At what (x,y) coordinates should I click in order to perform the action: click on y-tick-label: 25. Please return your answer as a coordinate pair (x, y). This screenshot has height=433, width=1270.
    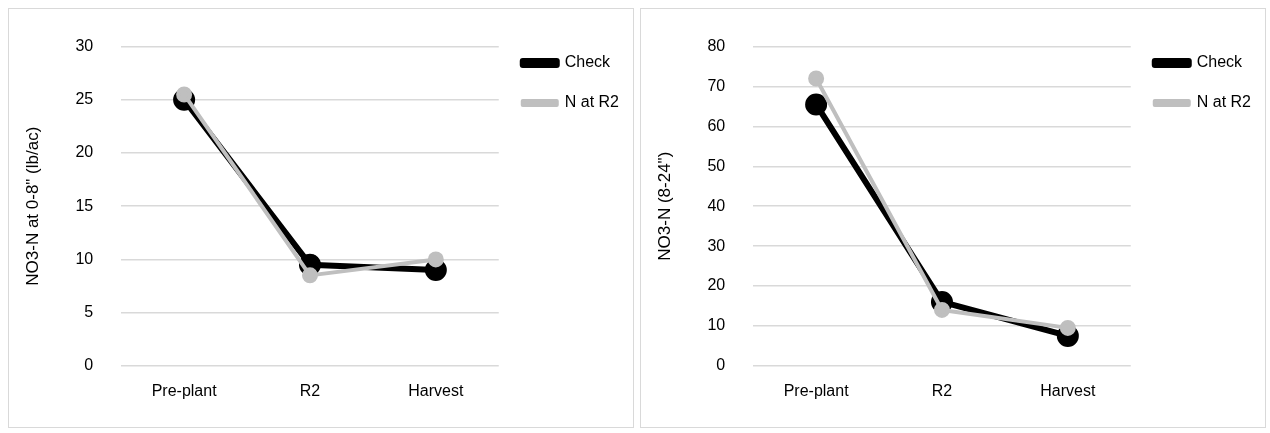
    Looking at the image, I should click on (84, 99).